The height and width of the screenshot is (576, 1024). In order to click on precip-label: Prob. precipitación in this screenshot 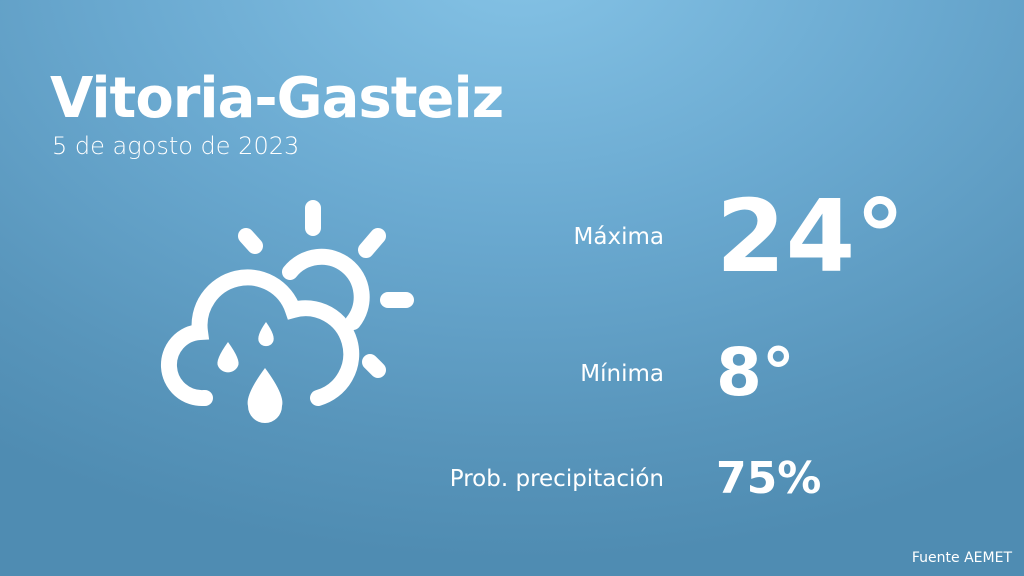, I will do `click(556, 479)`.